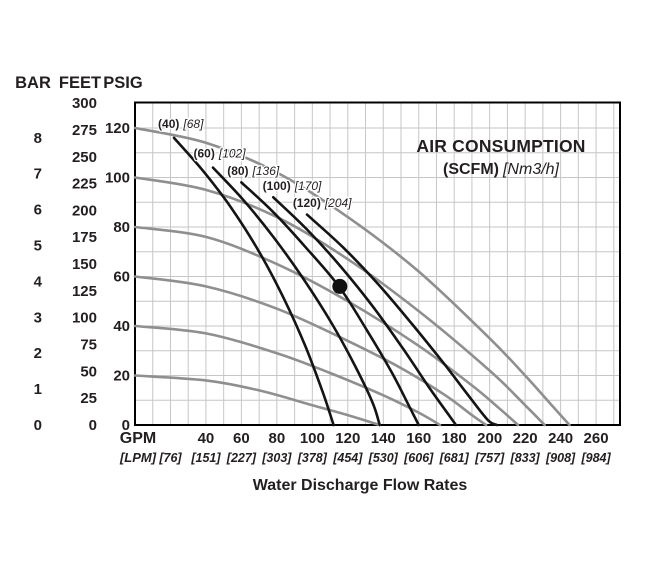  Describe the element at coordinates (292, 186) in the screenshot. I see `air-curve-label-100: (100) [170]` at that location.